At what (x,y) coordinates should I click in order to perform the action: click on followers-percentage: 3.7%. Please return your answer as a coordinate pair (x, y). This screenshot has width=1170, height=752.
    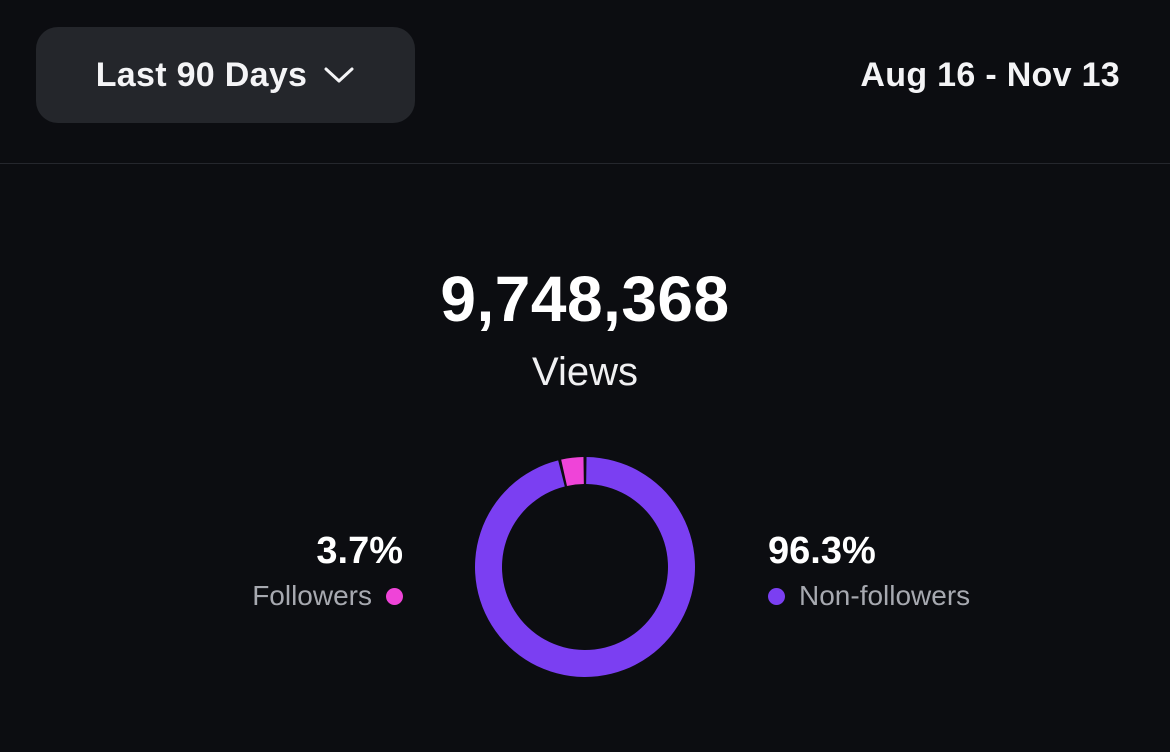
    Looking at the image, I should click on (359, 551).